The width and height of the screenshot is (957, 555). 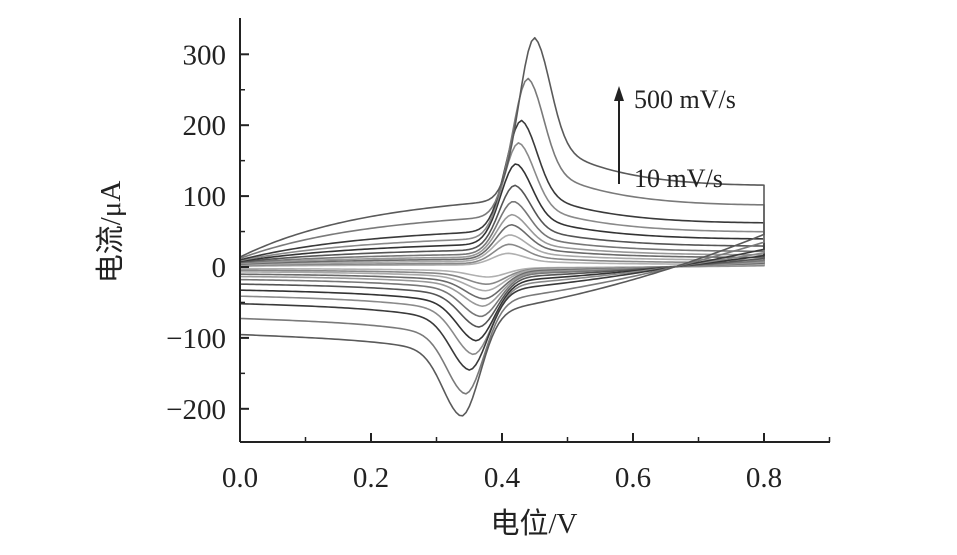 What do you see at coordinates (502, 478) in the screenshot?
I see `x-tick-label: 0.4` at bounding box center [502, 478].